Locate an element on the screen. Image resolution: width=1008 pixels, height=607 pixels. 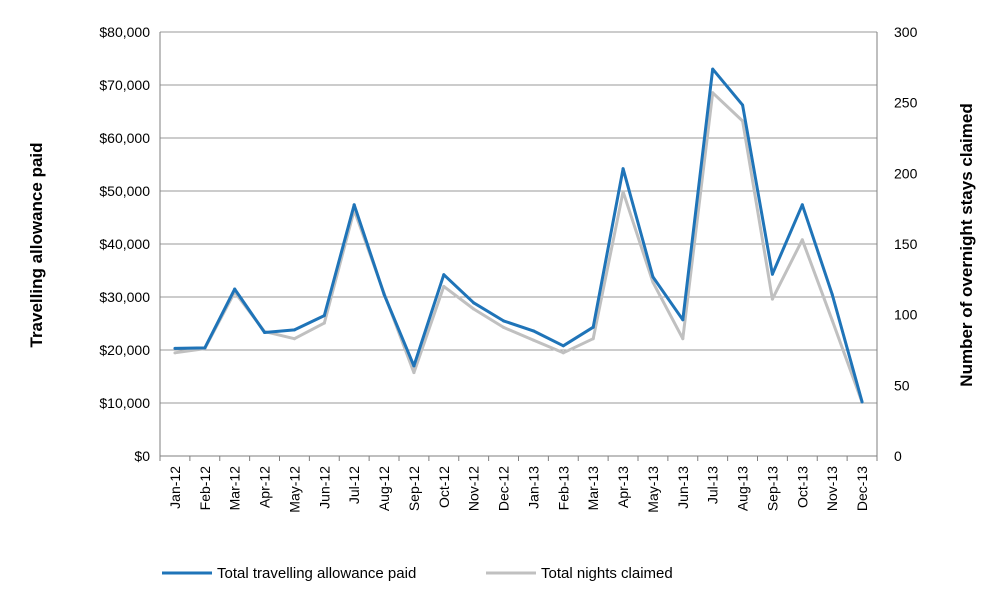
x-tick-label: Sep-13 is located at coordinates (772, 488).